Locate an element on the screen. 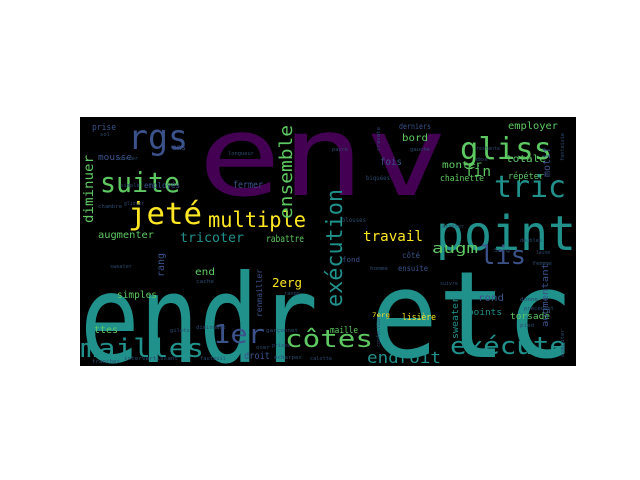 Image resolution: width=640 pixels, height=480 pixels. word-cote: côté is located at coordinates (411, 255).